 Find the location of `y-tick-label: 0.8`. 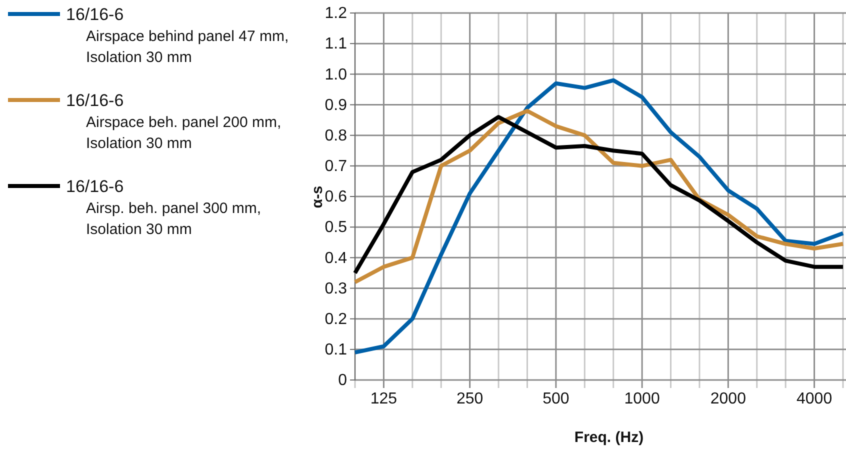

y-tick-label: 0.8 is located at coordinates (336, 135).